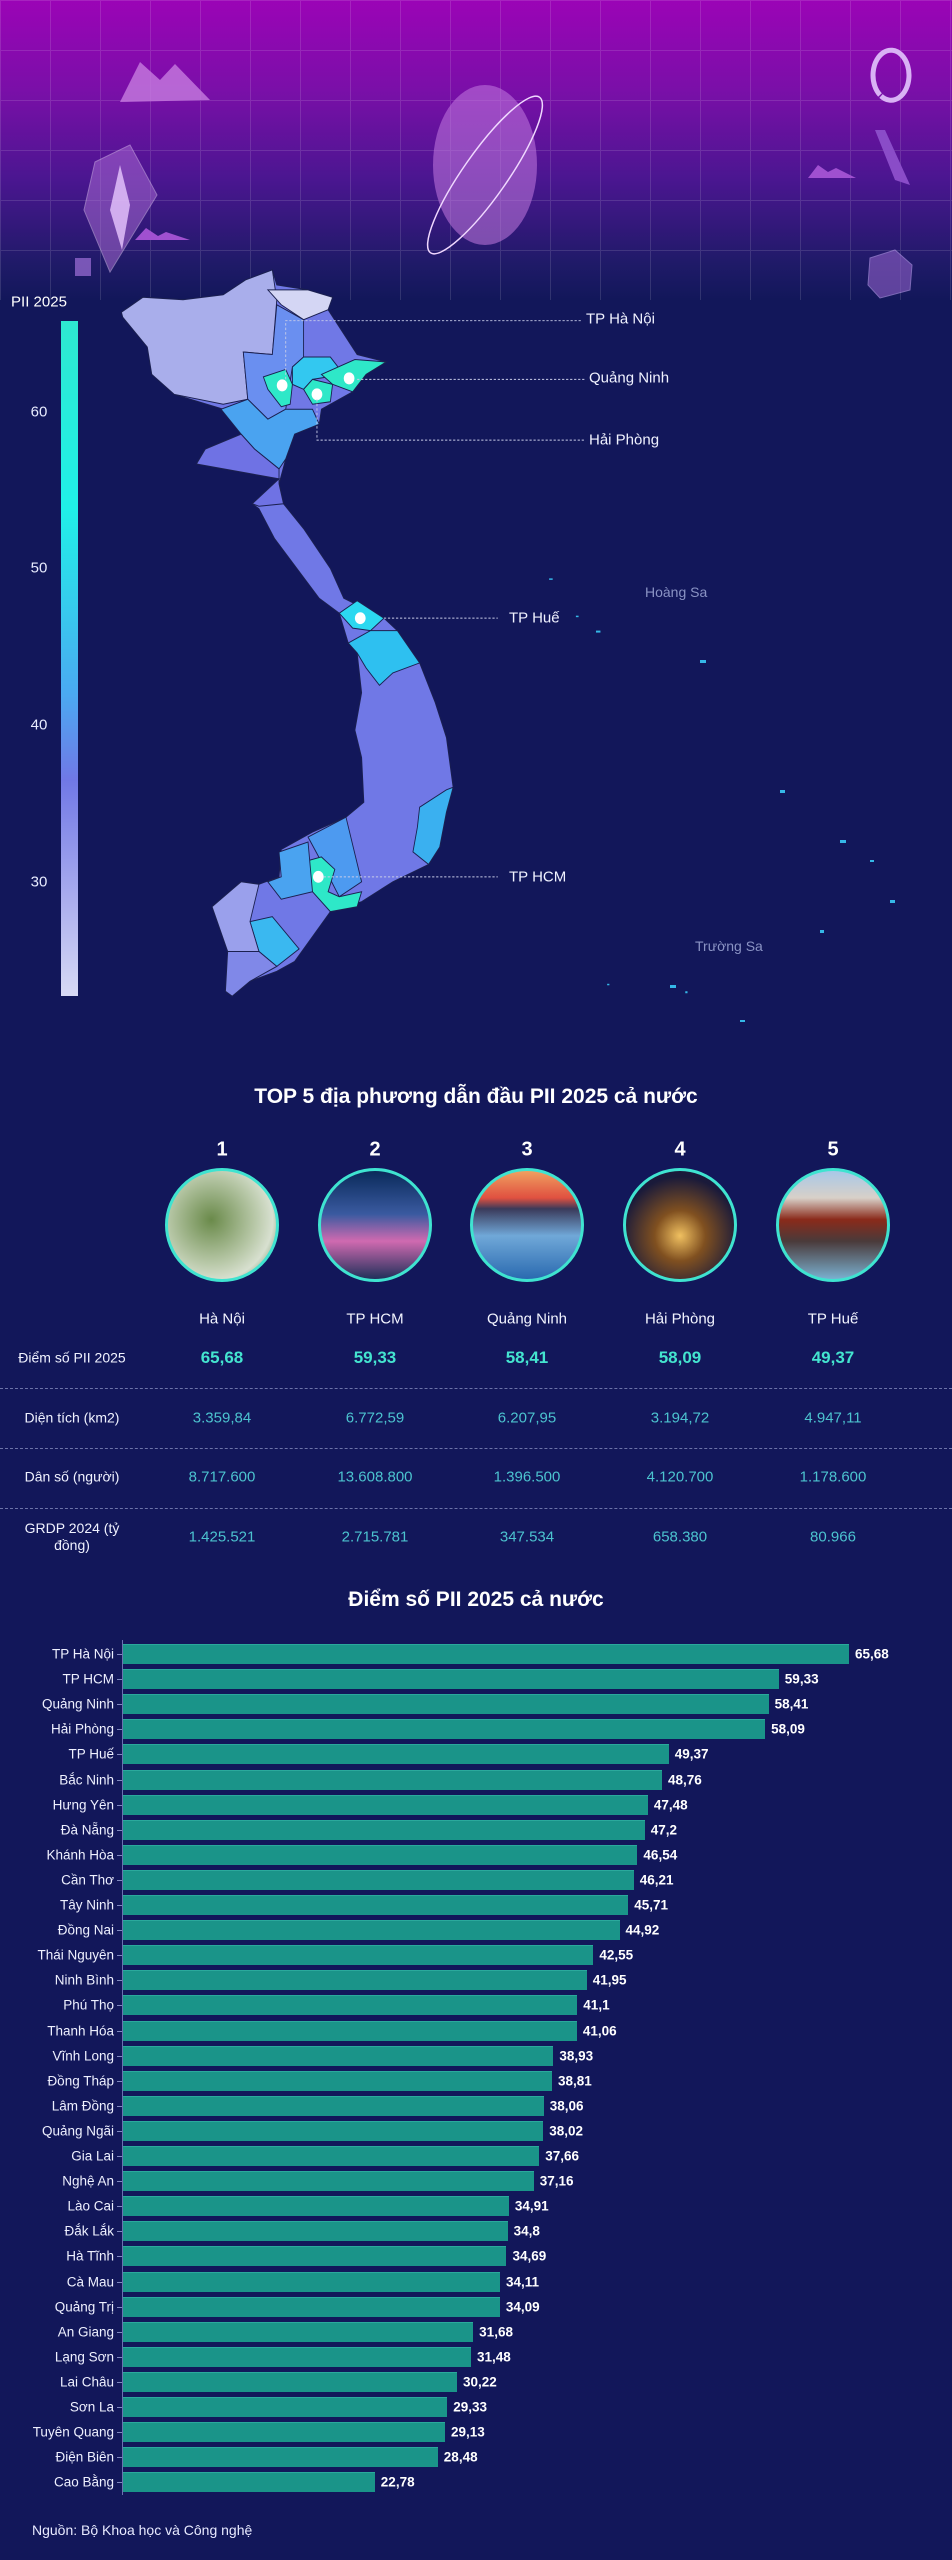  I want to click on bar-value-label: 48,76, so click(684, 1779).